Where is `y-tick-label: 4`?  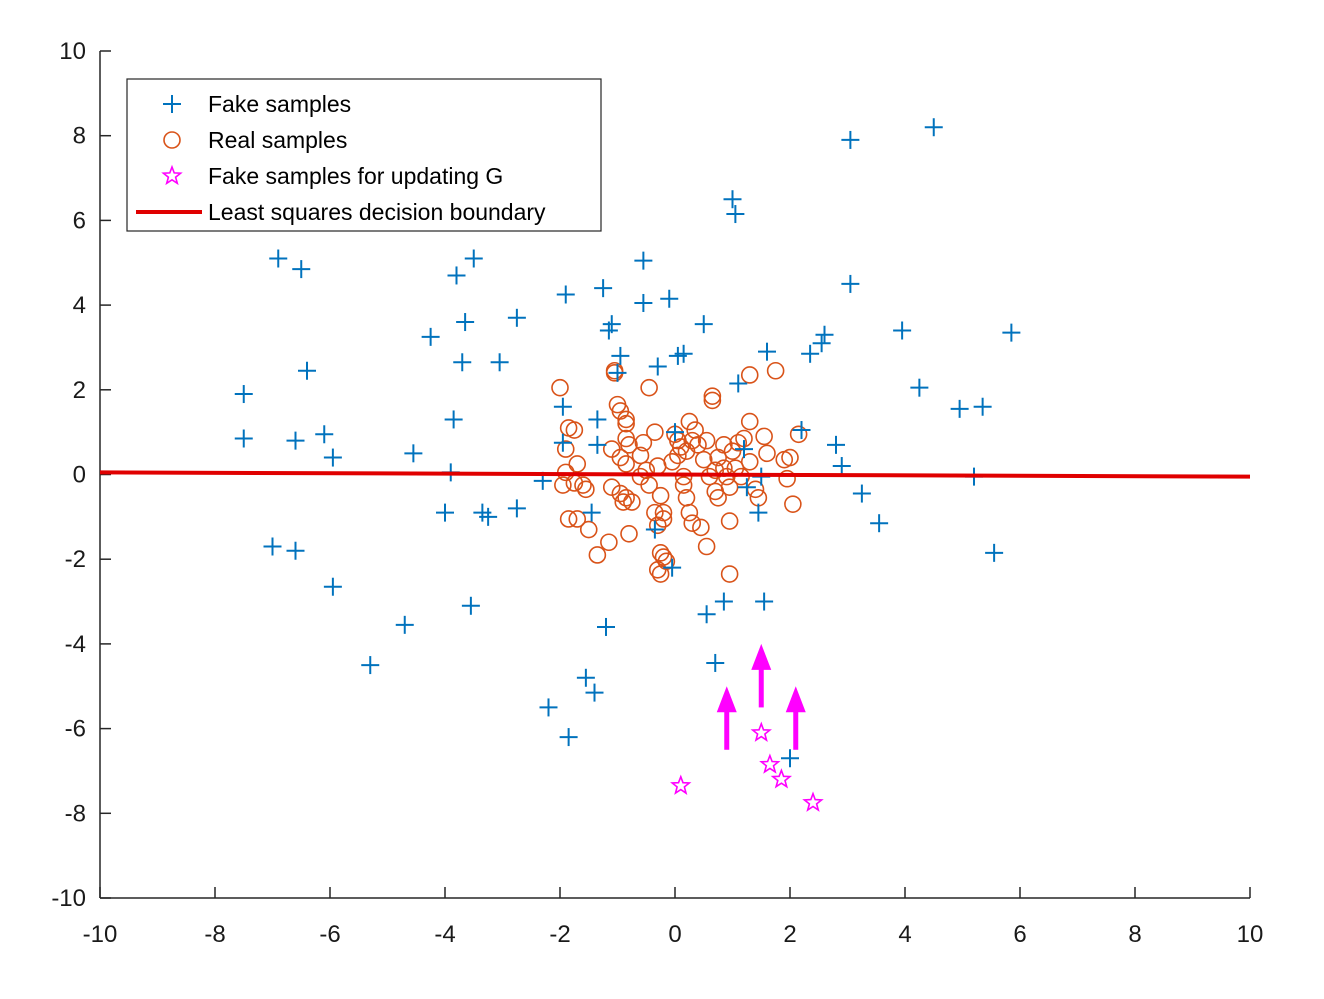
y-tick-label: 4 is located at coordinates (79, 305).